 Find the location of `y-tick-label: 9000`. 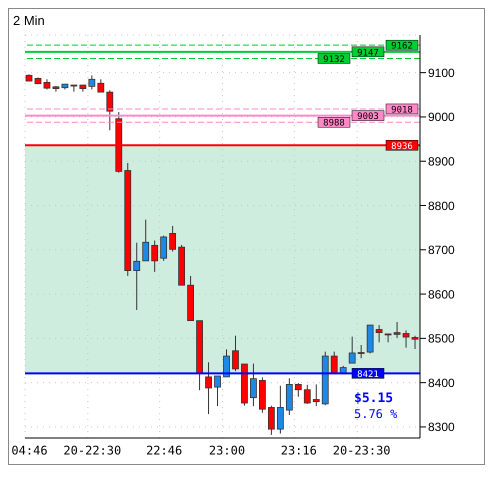

y-tick-label: 9000 is located at coordinates (442, 117).